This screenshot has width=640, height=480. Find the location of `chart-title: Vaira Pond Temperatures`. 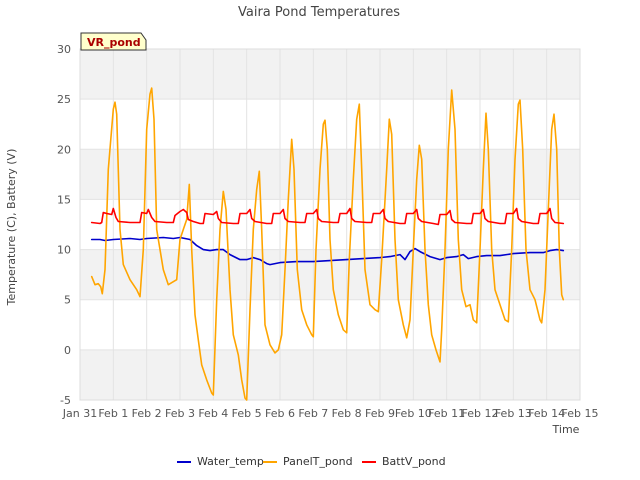

chart-title: Vaira Pond Temperatures is located at coordinates (319, 12).